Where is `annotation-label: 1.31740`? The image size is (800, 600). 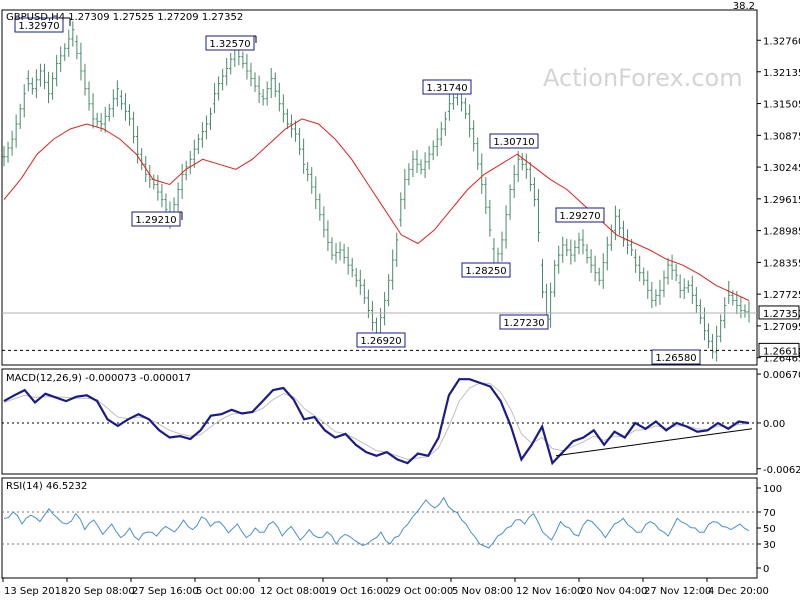 annotation-label: 1.31740 is located at coordinates (446, 88).